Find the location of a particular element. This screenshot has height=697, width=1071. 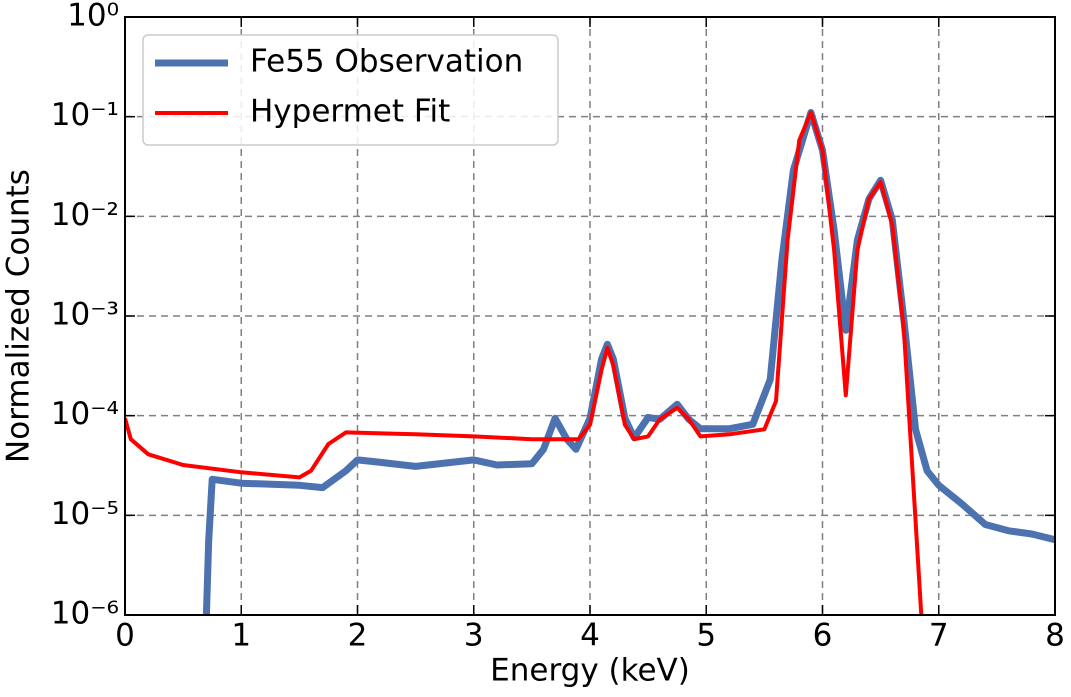

x-axis-label: Energy (keV) is located at coordinates (590, 671).